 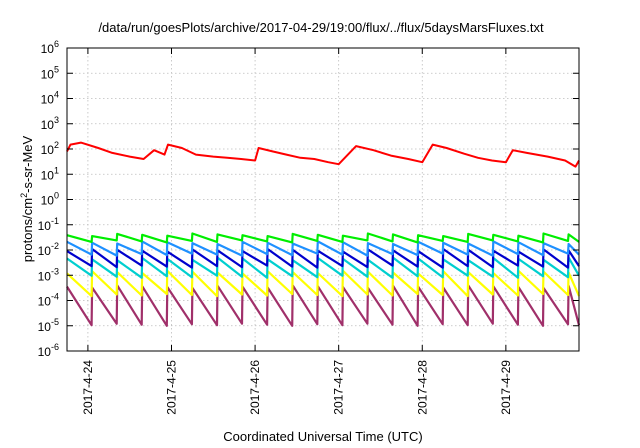 I want to click on y-tick-label-exponent: 4, so click(x=56, y=95).